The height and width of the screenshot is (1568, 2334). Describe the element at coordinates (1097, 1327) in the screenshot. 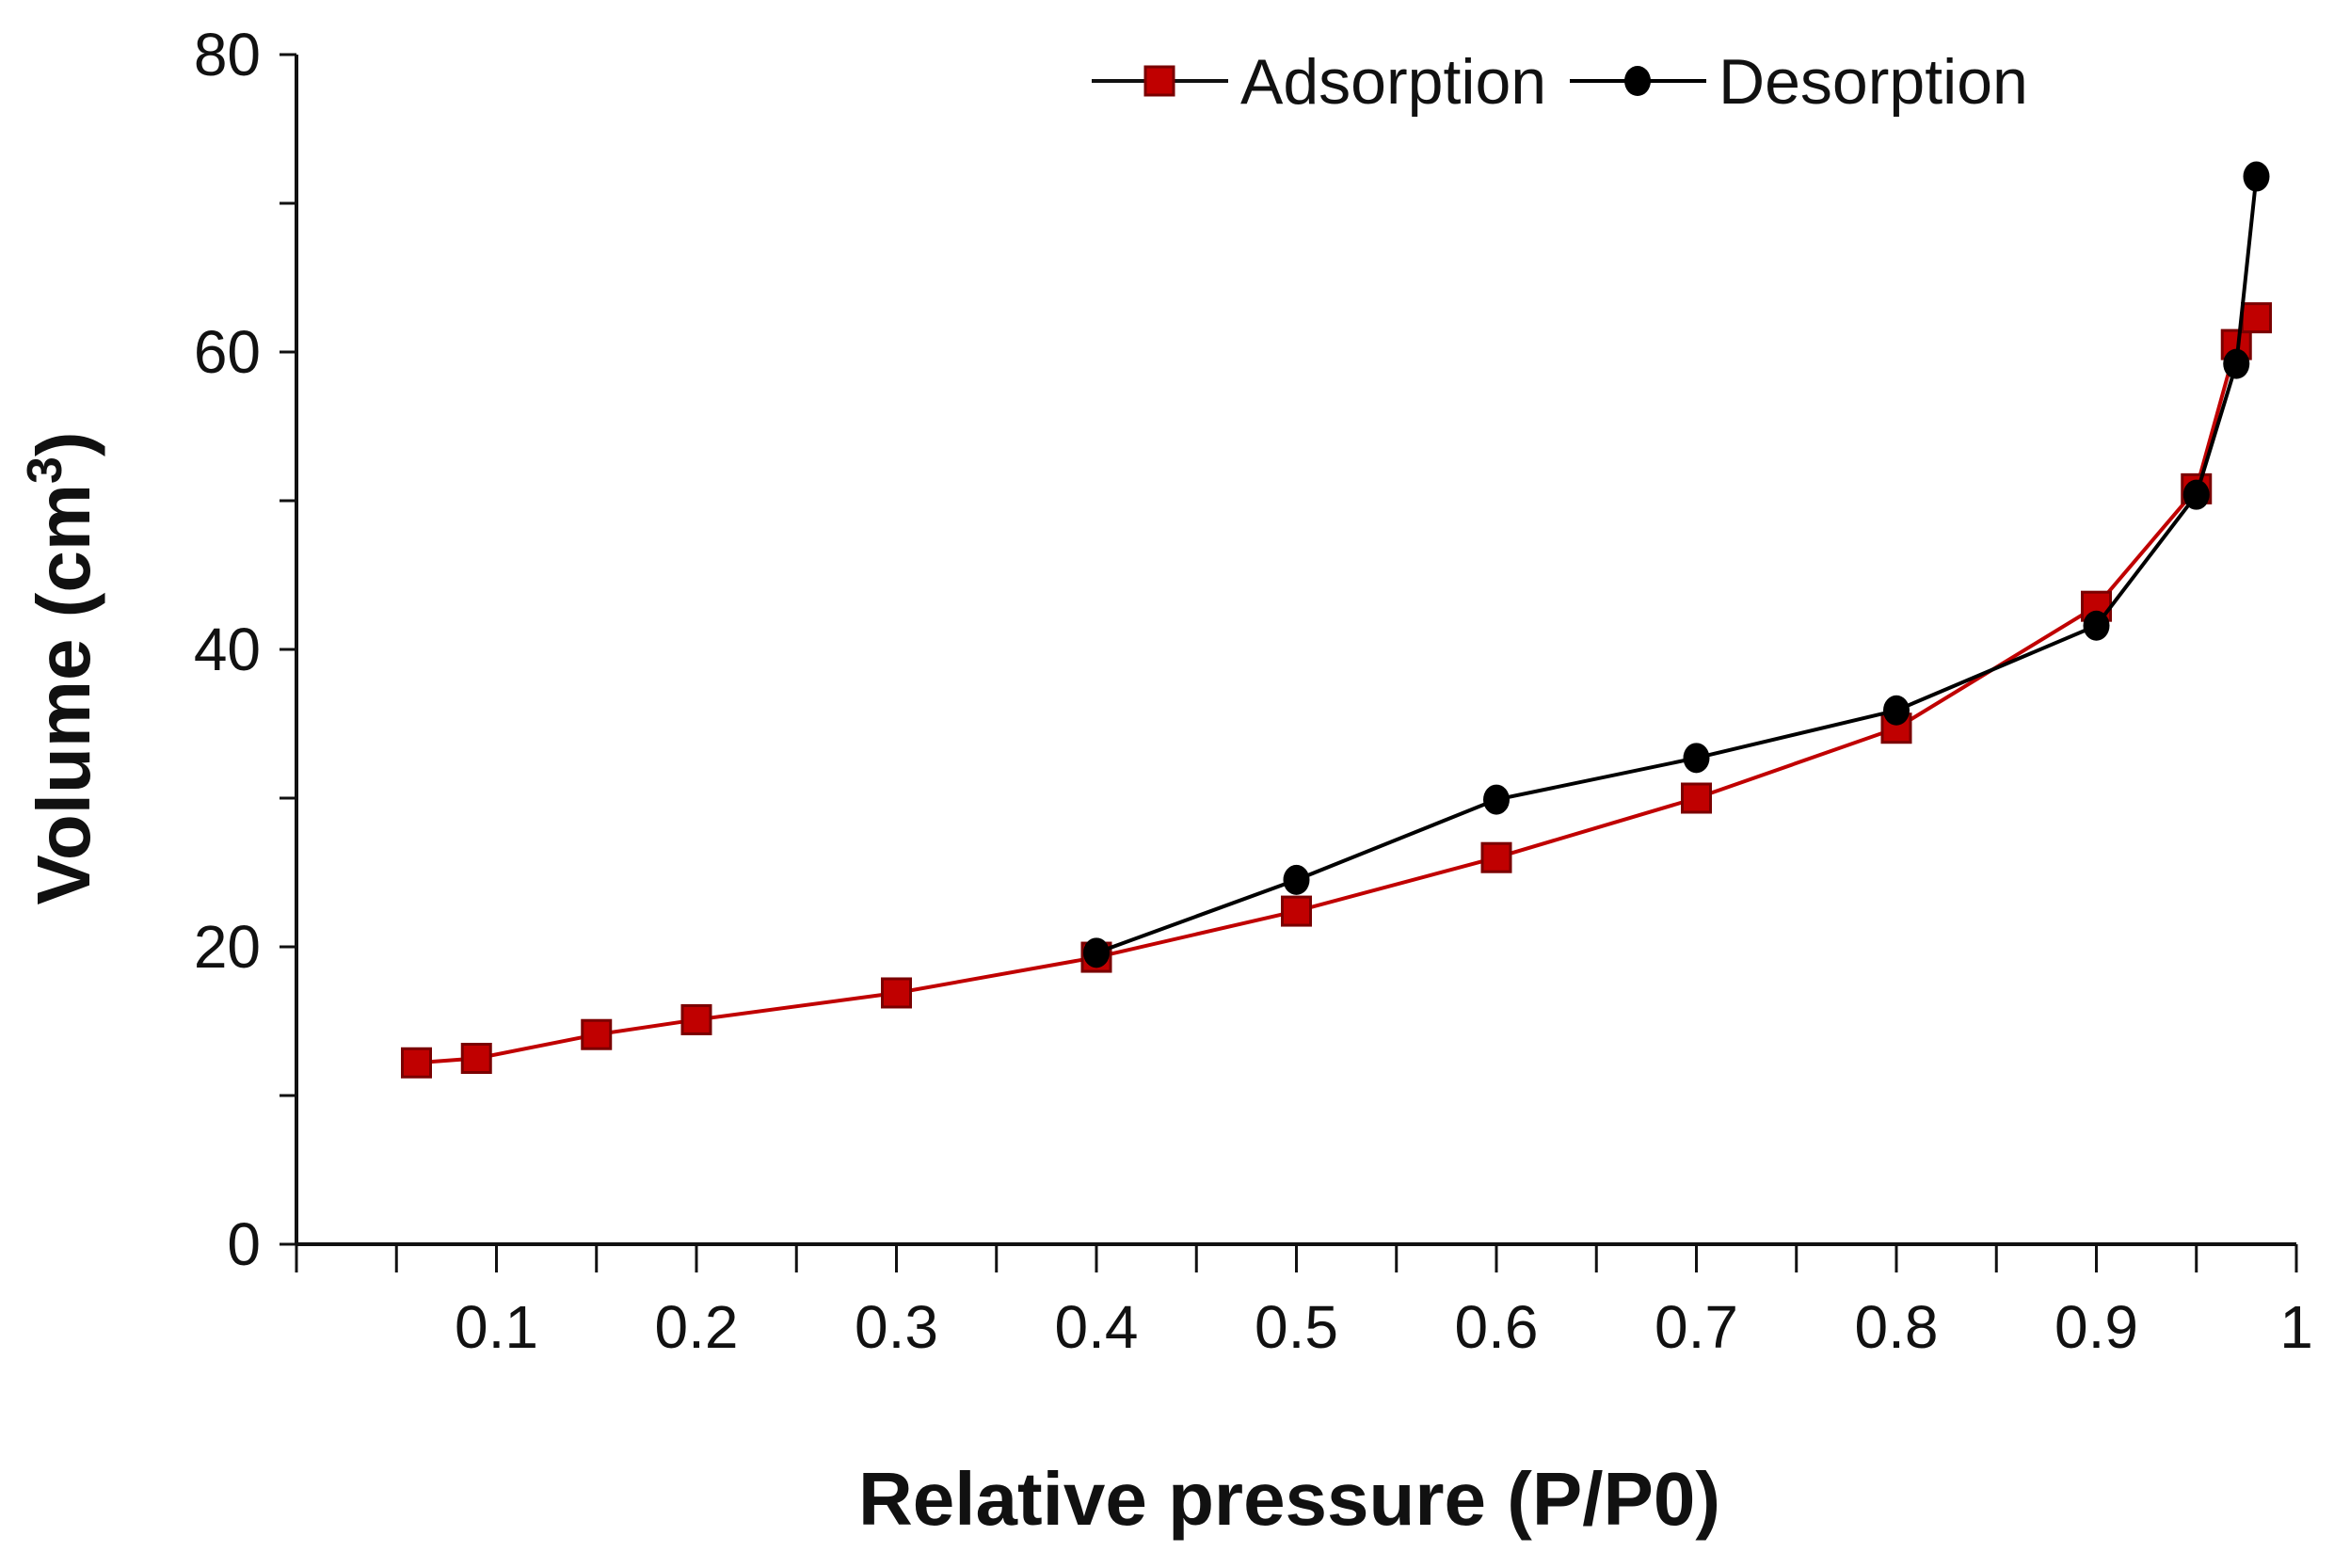

I see `x-tick-label: 0.4` at that location.